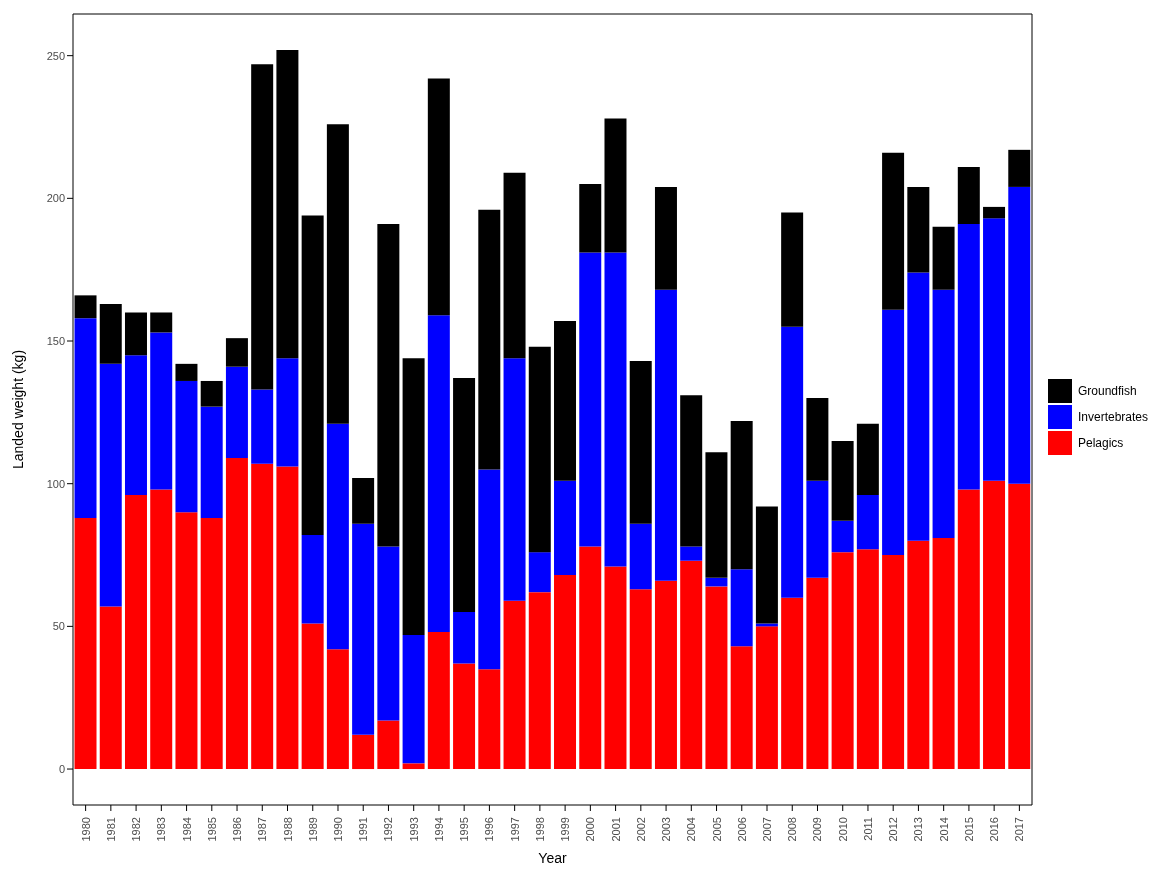  I want to click on legend-label: Pelagics, so click(1101, 443).